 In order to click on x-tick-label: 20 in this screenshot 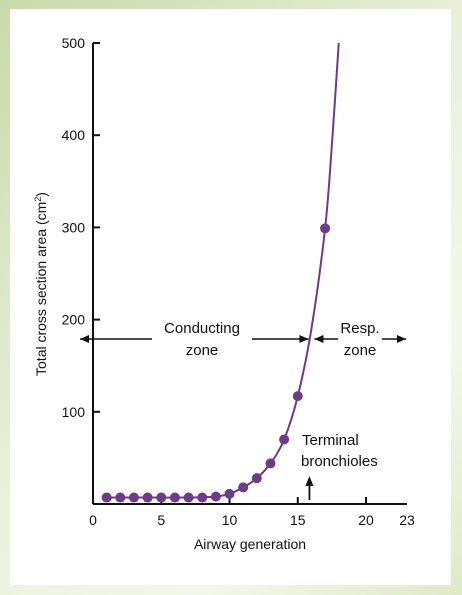, I will do `click(366, 520)`.